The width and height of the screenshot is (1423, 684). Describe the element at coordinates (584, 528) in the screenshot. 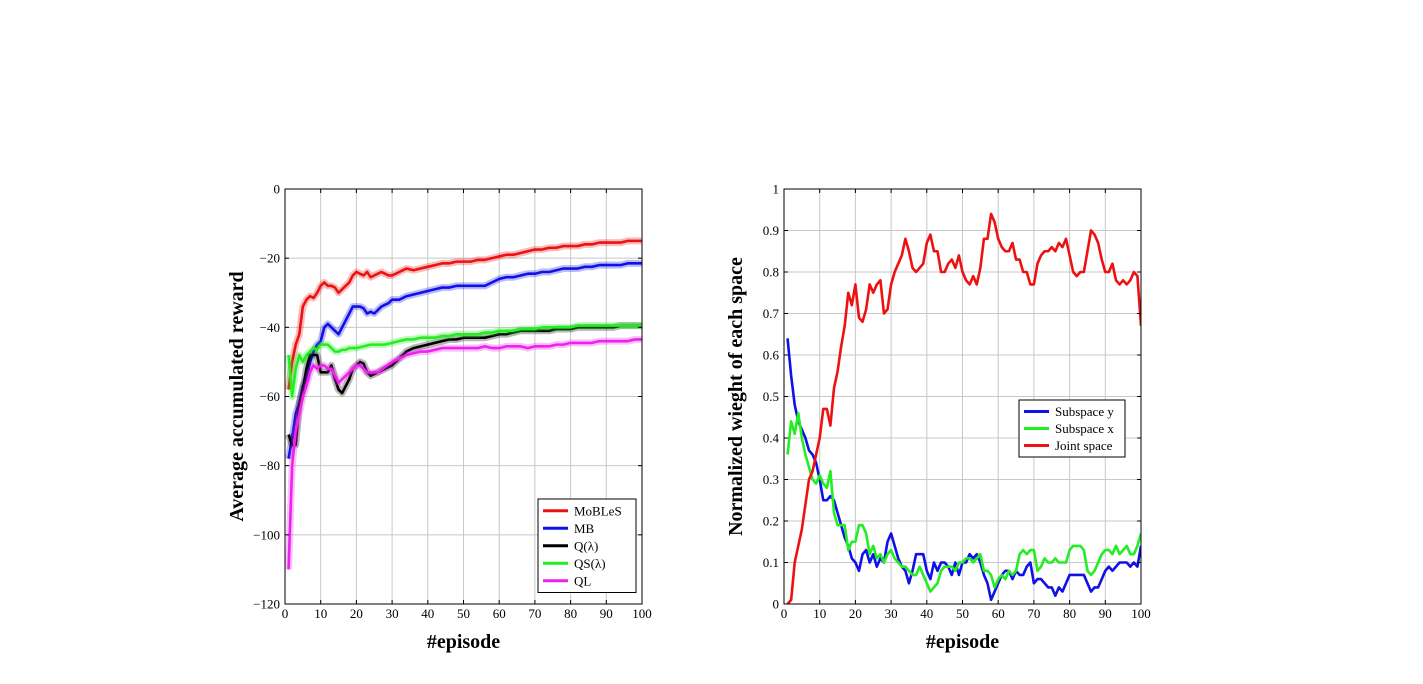

I see `legend-label: MB` at that location.